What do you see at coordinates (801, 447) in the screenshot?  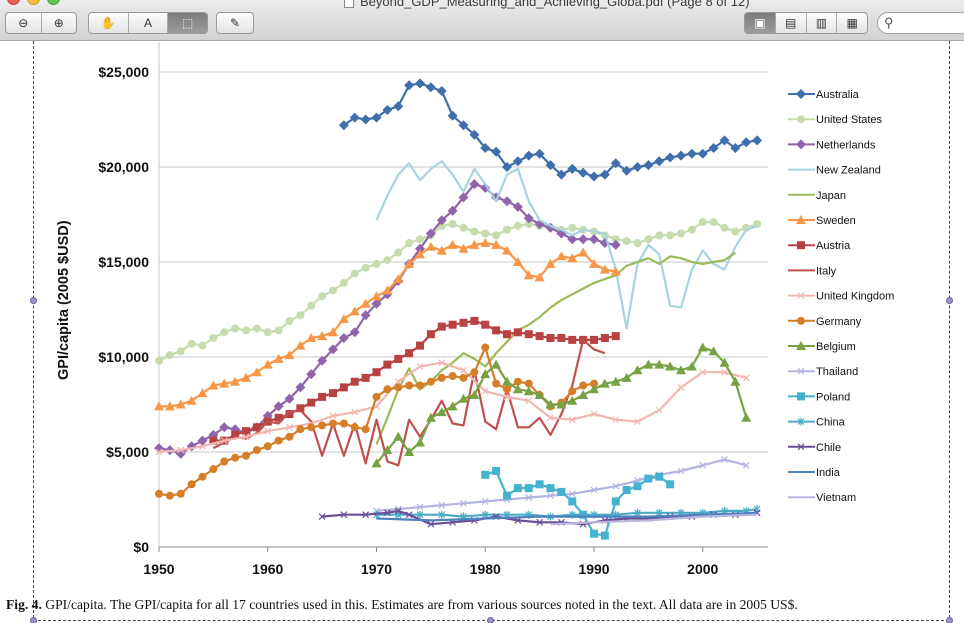 I see `legend-marker-chile` at bounding box center [801, 447].